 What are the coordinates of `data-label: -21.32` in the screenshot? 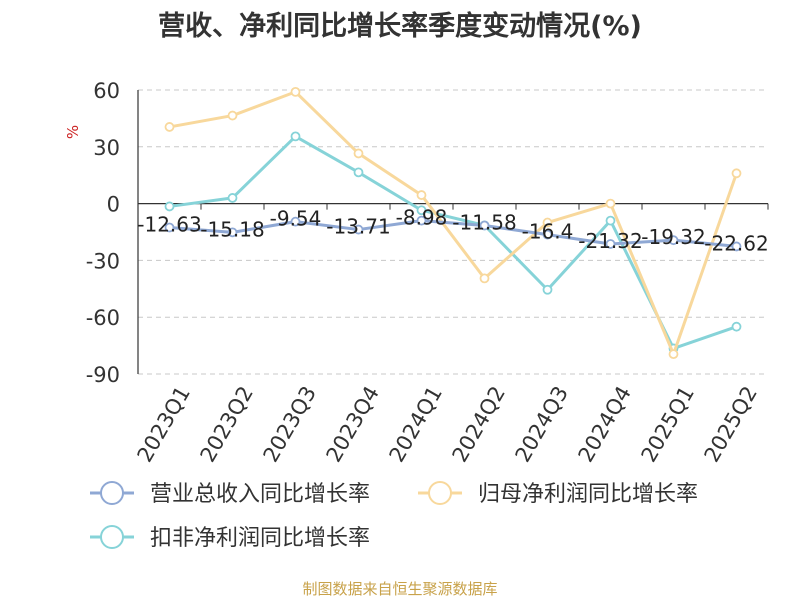 It's located at (610, 241).